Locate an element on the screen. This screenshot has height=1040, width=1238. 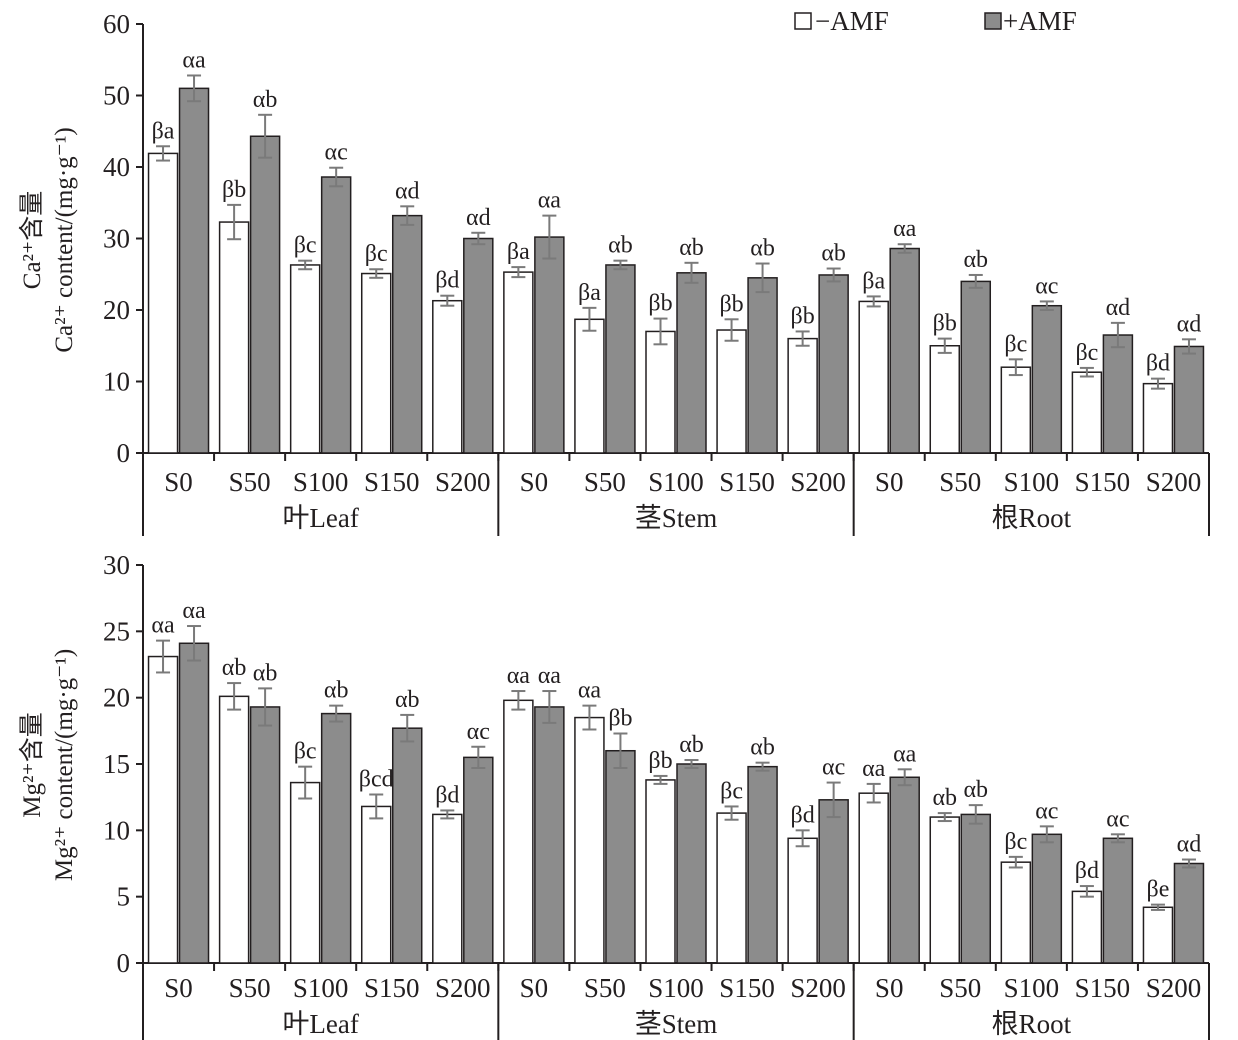
legend: −AMF +AMF is located at coordinates (935, 21).